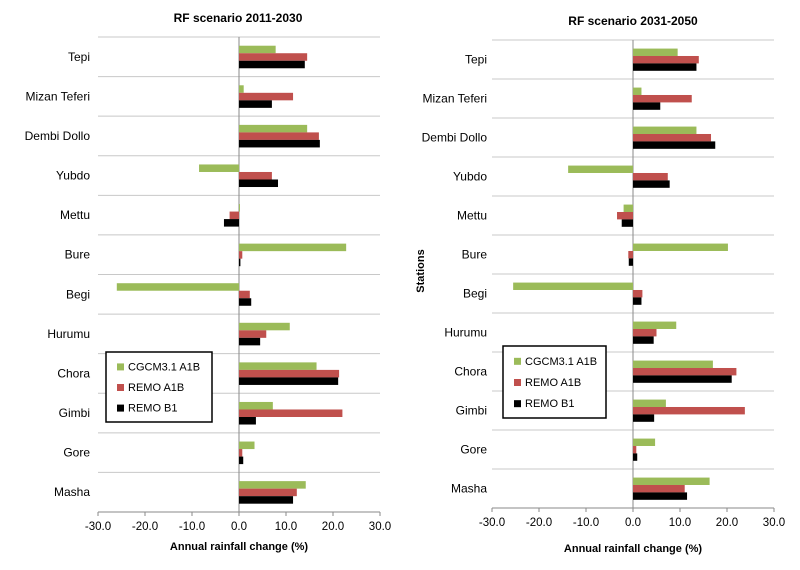  I want to click on category-label: Masha, so click(469, 489).